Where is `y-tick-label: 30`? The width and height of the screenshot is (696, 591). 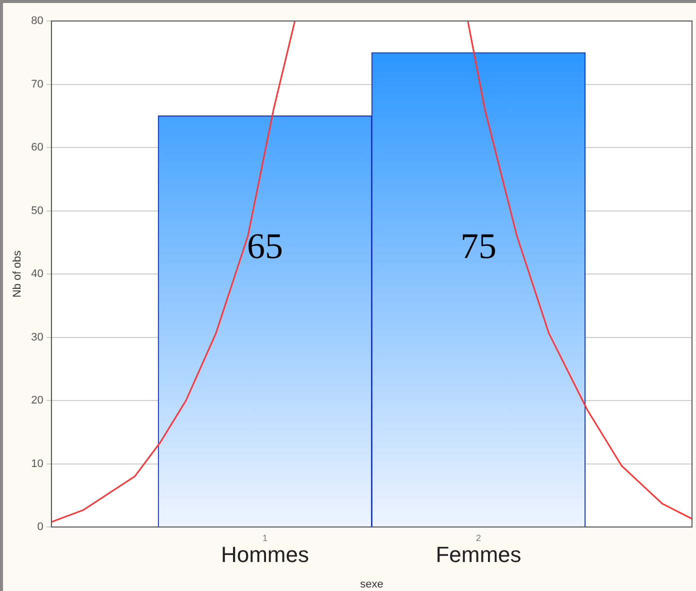
y-tick-label: 30 is located at coordinates (37, 337).